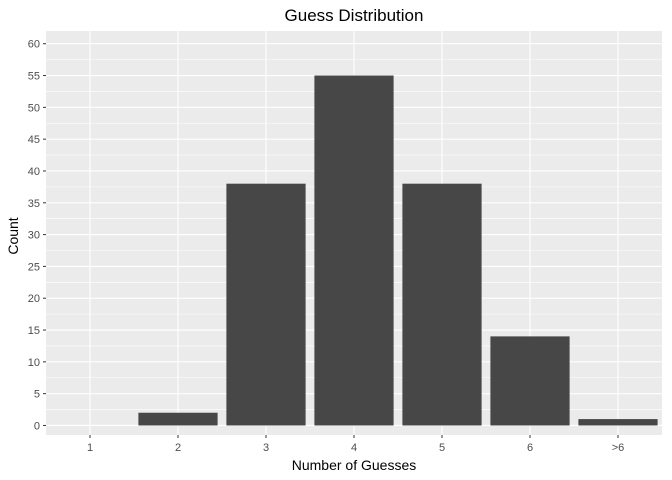  What do you see at coordinates (34, 331) in the screenshot?
I see `y-tick-label: 15` at bounding box center [34, 331].